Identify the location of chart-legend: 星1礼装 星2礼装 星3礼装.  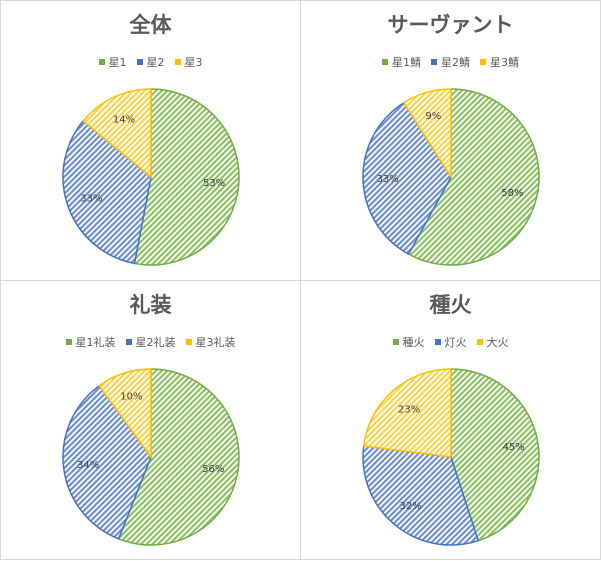
(150, 342).